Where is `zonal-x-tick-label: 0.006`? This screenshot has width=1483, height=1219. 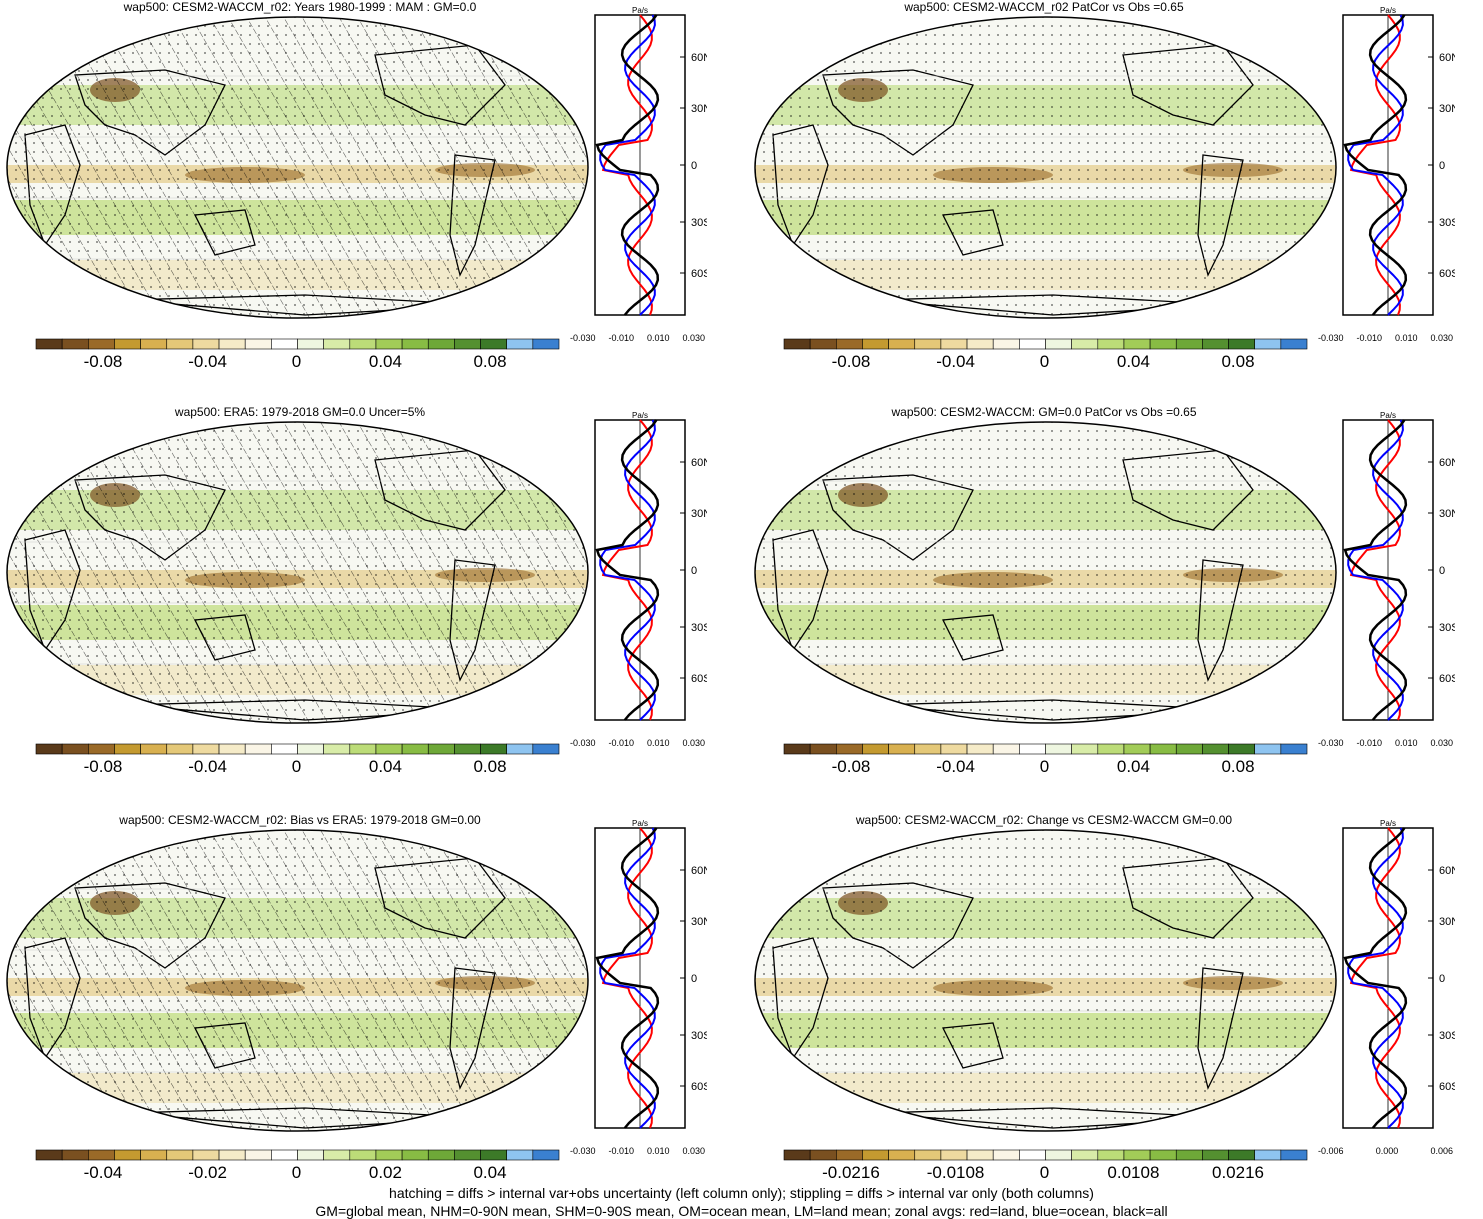
zonal-x-tick-label: 0.006 is located at coordinates (1441, 1151).